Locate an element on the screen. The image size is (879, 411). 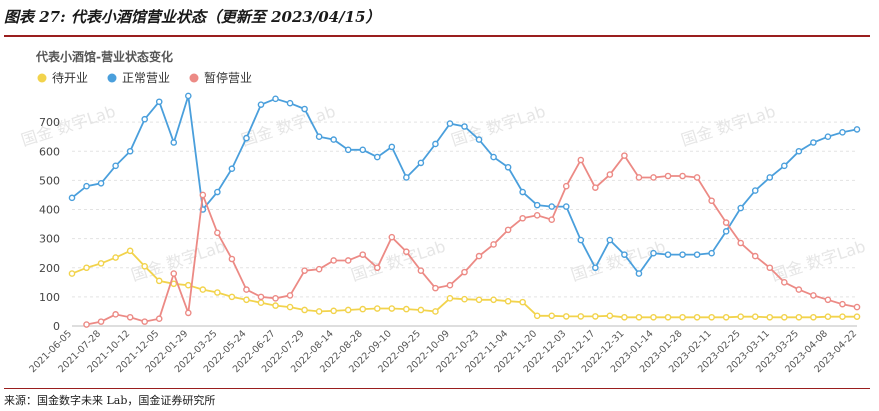
legend-label: 待开业 is located at coordinates (70, 78).